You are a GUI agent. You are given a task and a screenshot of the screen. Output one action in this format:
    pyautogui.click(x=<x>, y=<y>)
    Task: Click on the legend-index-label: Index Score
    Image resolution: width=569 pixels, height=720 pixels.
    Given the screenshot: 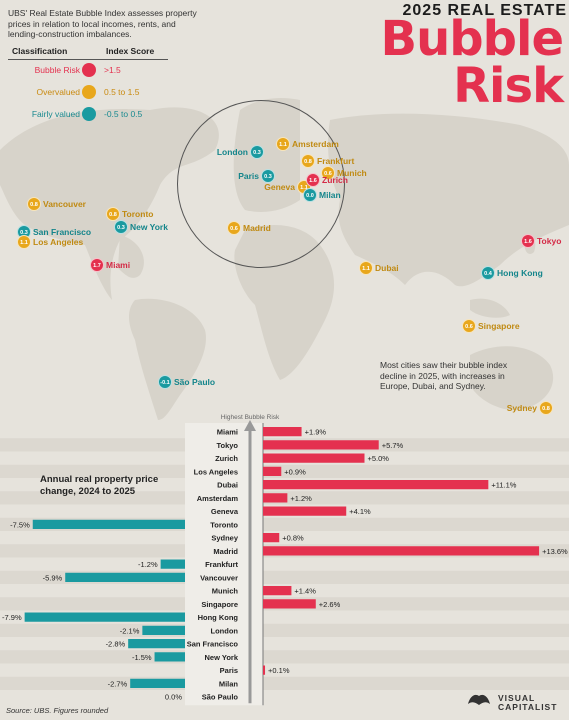 What is the action you would take?
    pyautogui.click(x=130, y=51)
    